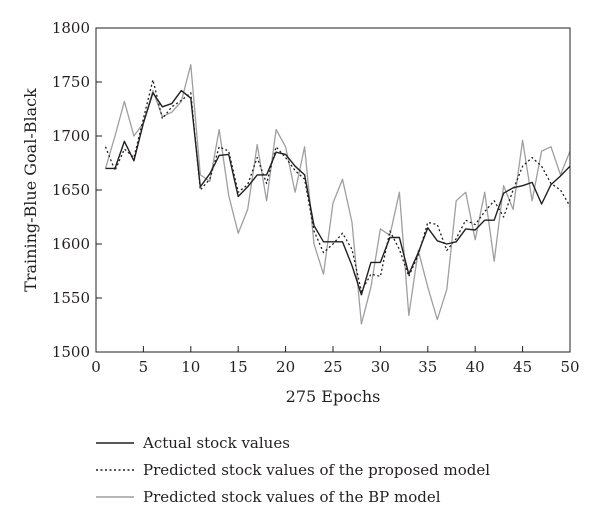 Image resolution: width=600 pixels, height=525 pixels. What do you see at coordinates (71, 298) in the screenshot?
I see `y-tick-label: 1550` at bounding box center [71, 298].